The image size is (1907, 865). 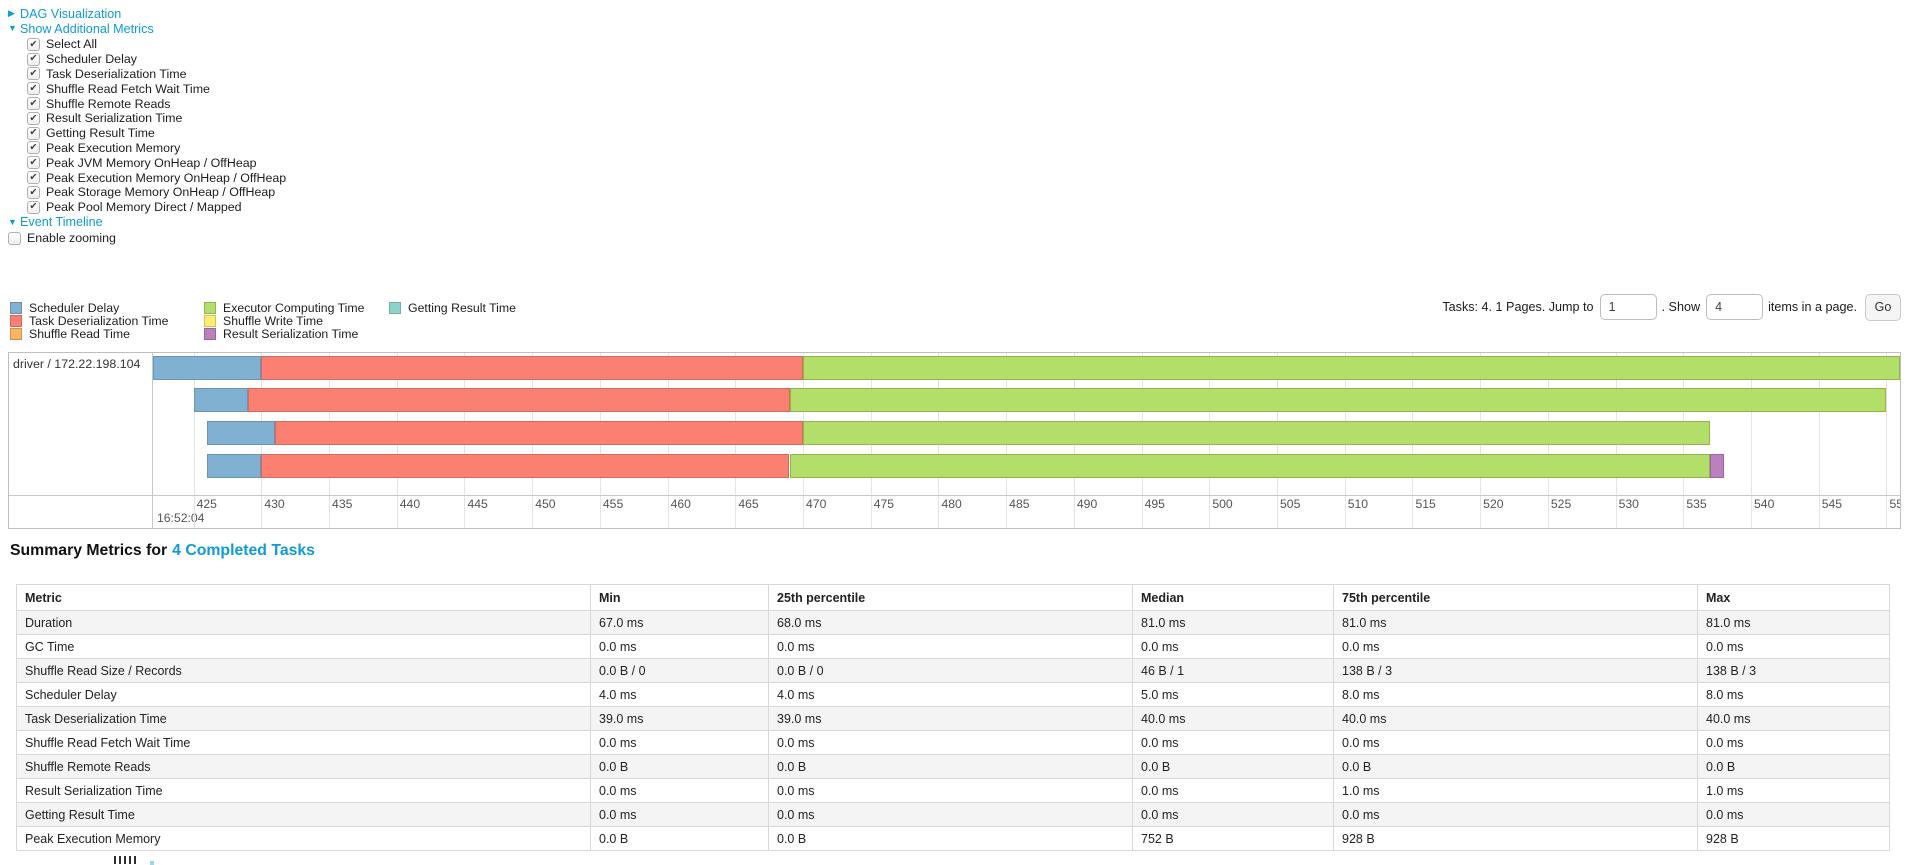 I want to click on timeline-tick-label: 430, so click(x=274, y=504).